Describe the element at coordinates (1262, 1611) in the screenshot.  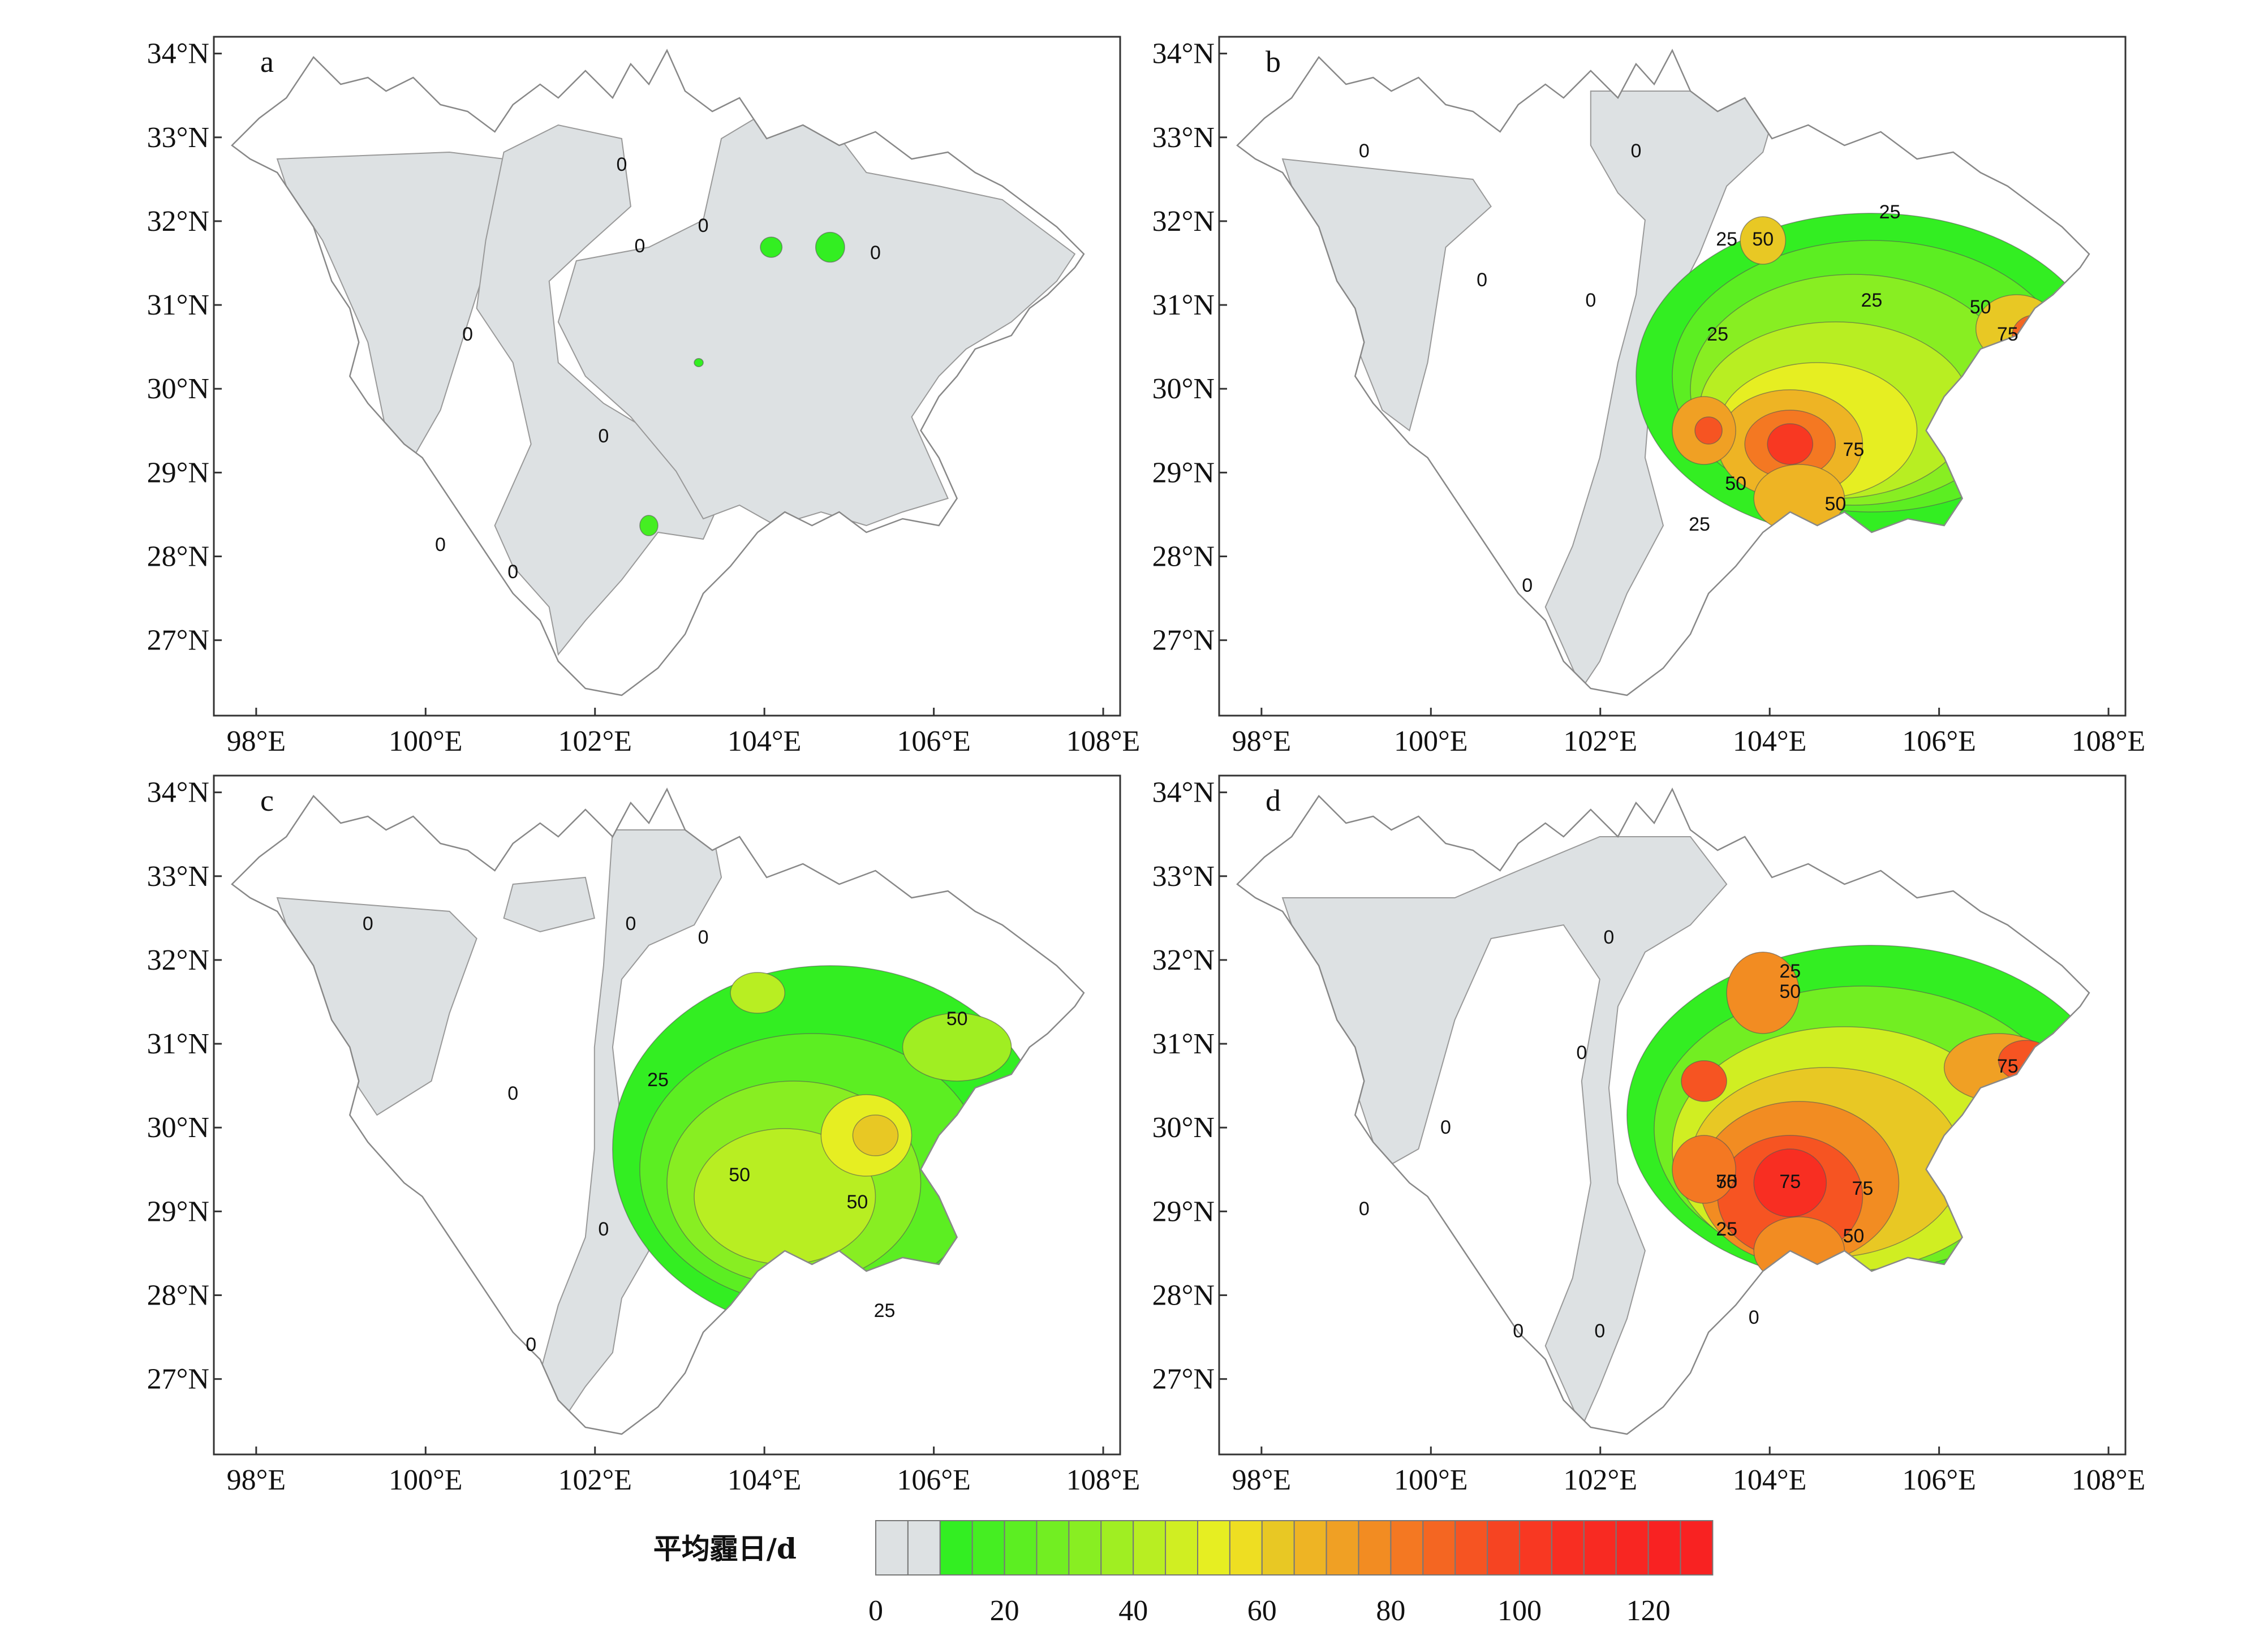
I see `legend-tick-label: 60` at that location.